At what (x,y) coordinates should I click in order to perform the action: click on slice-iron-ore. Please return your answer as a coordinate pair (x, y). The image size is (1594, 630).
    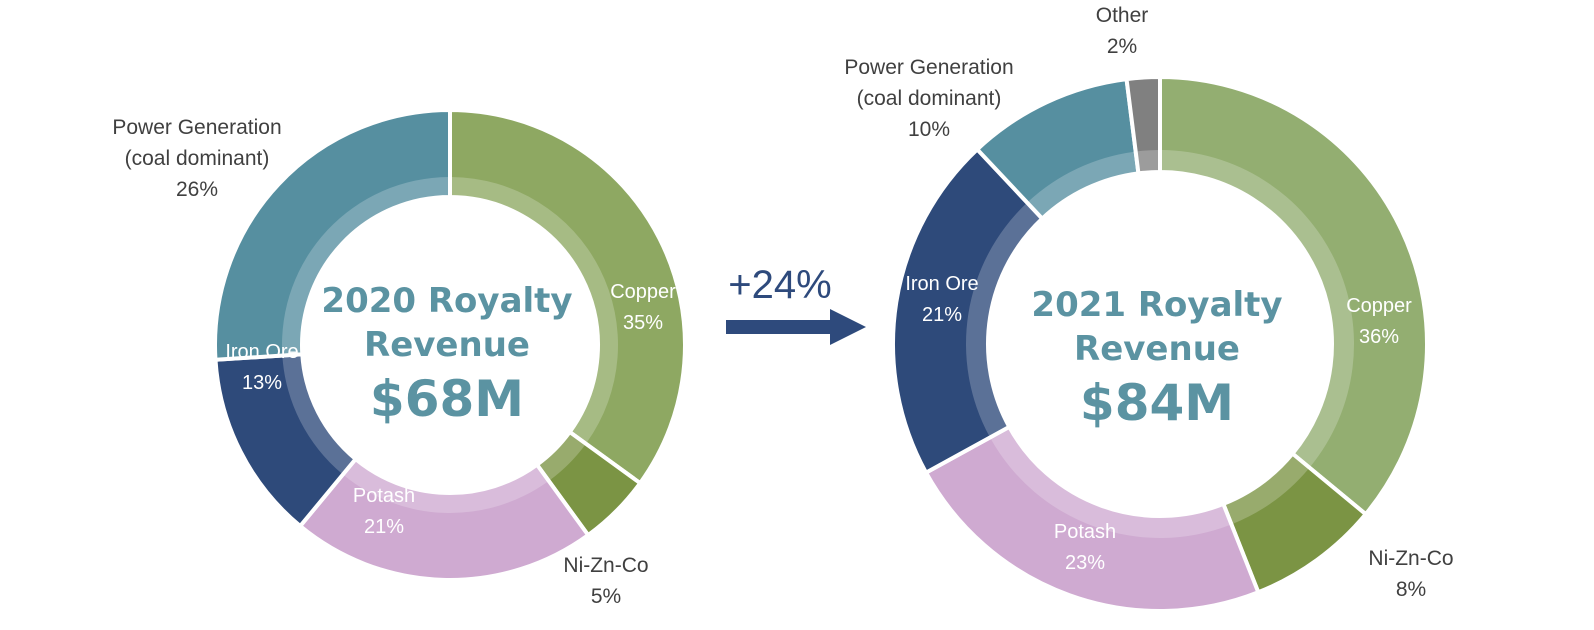
    Looking at the image, I should click on (968, 311).